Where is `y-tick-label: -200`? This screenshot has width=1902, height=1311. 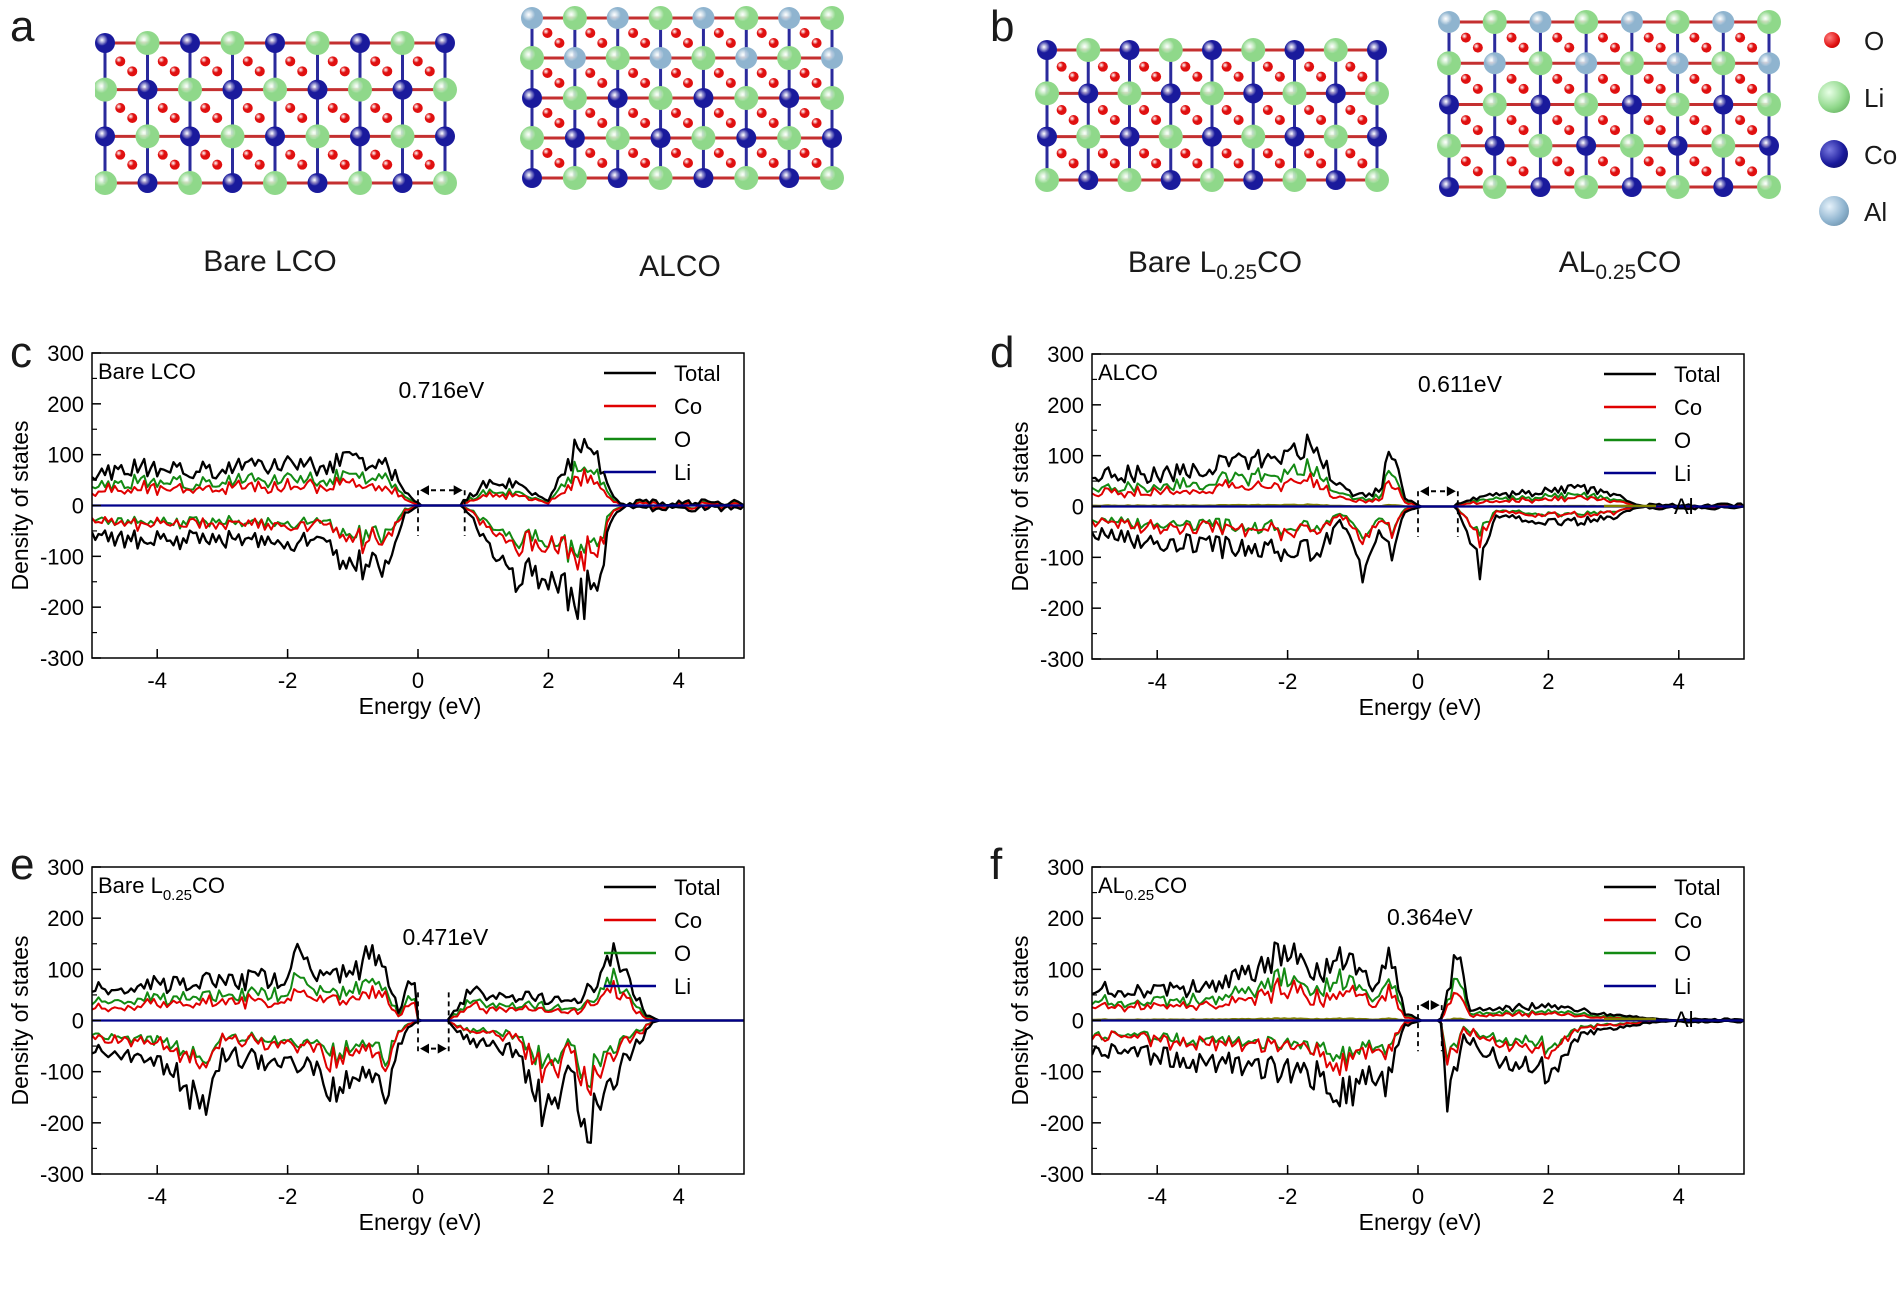 y-tick-label: -200 is located at coordinates (1062, 1123).